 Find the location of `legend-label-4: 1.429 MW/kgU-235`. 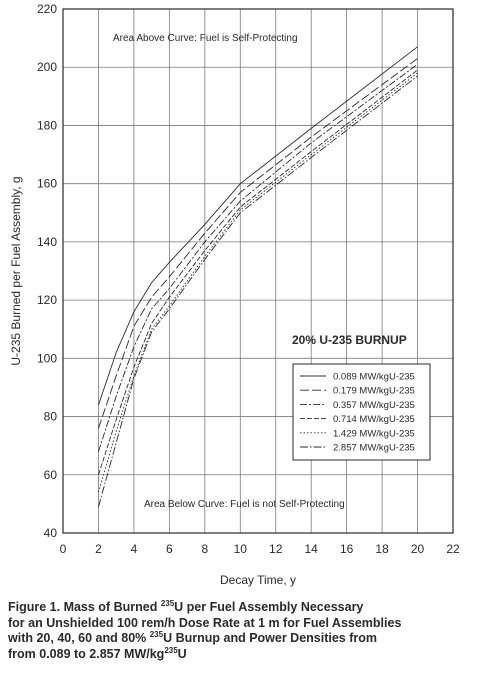

legend-label-4: 1.429 MW/kgU-235 is located at coordinates (374, 433).